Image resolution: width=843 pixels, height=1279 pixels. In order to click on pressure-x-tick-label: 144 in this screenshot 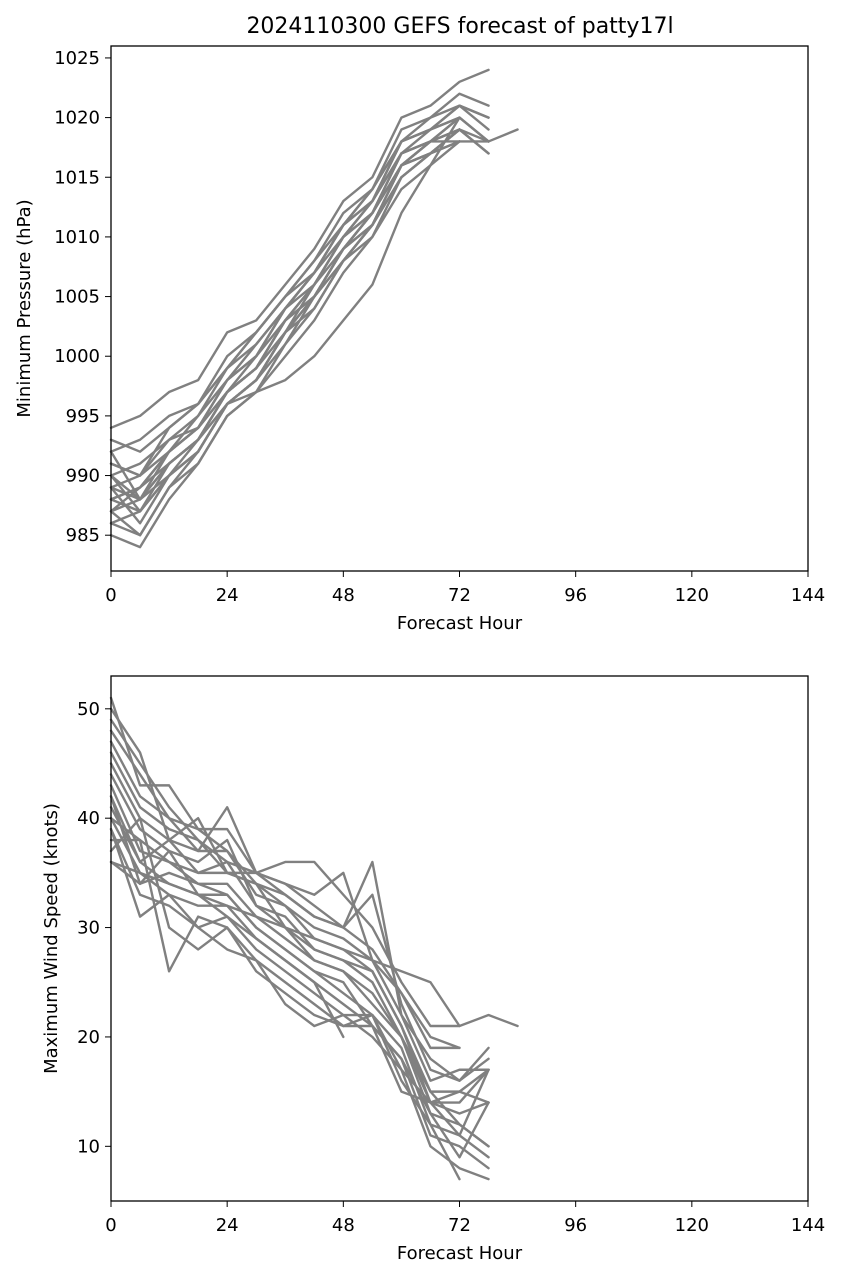, I will do `click(808, 595)`.